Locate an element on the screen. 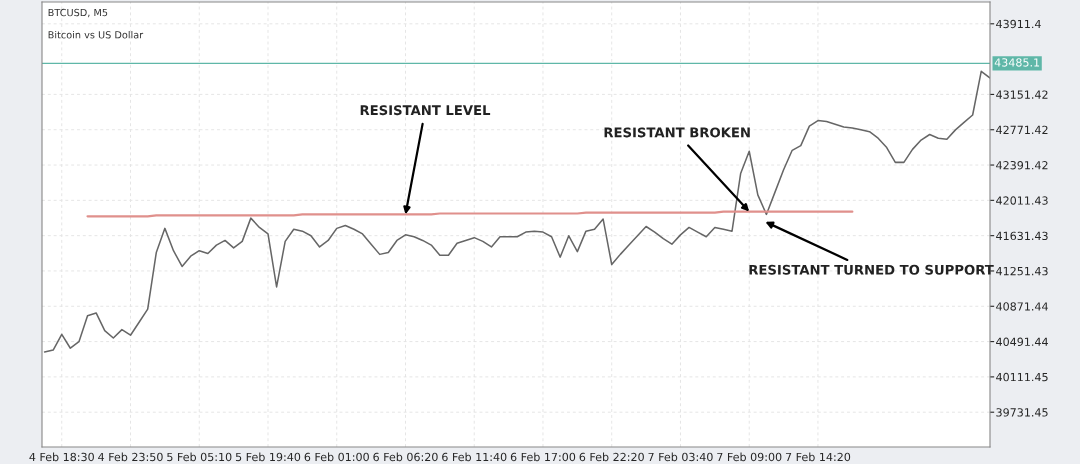  x-tick-label: 4 Feb 18:30 is located at coordinates (61, 457).